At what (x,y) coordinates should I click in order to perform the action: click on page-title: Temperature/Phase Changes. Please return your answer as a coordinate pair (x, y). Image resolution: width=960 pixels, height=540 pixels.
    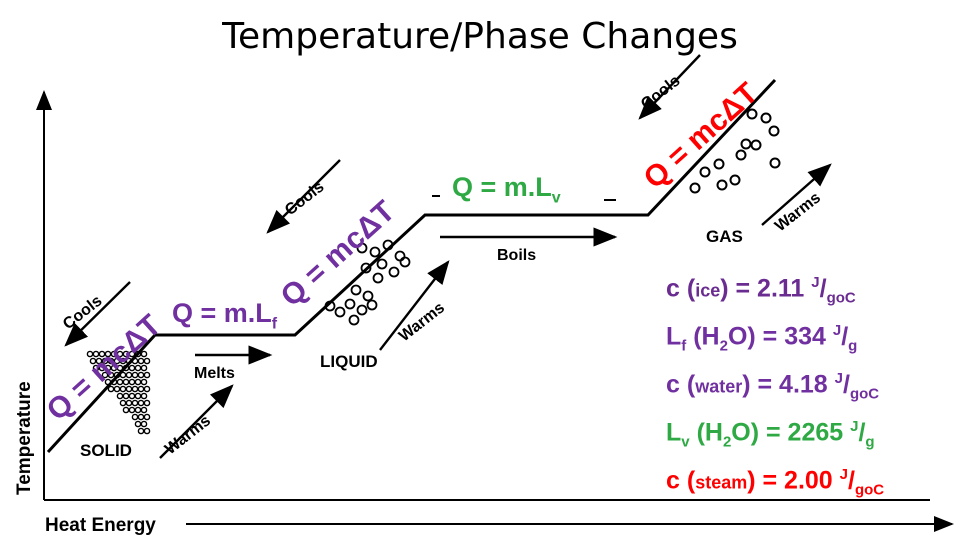
    Looking at the image, I should click on (480, 36).